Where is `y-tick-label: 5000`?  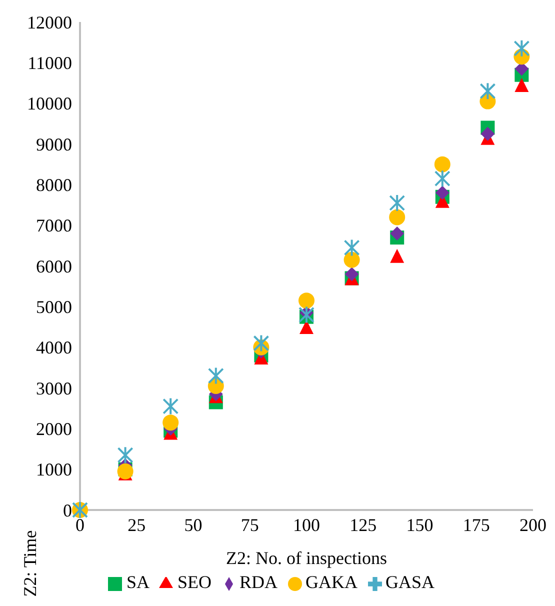
y-tick-label: 5000 is located at coordinates (54, 307).